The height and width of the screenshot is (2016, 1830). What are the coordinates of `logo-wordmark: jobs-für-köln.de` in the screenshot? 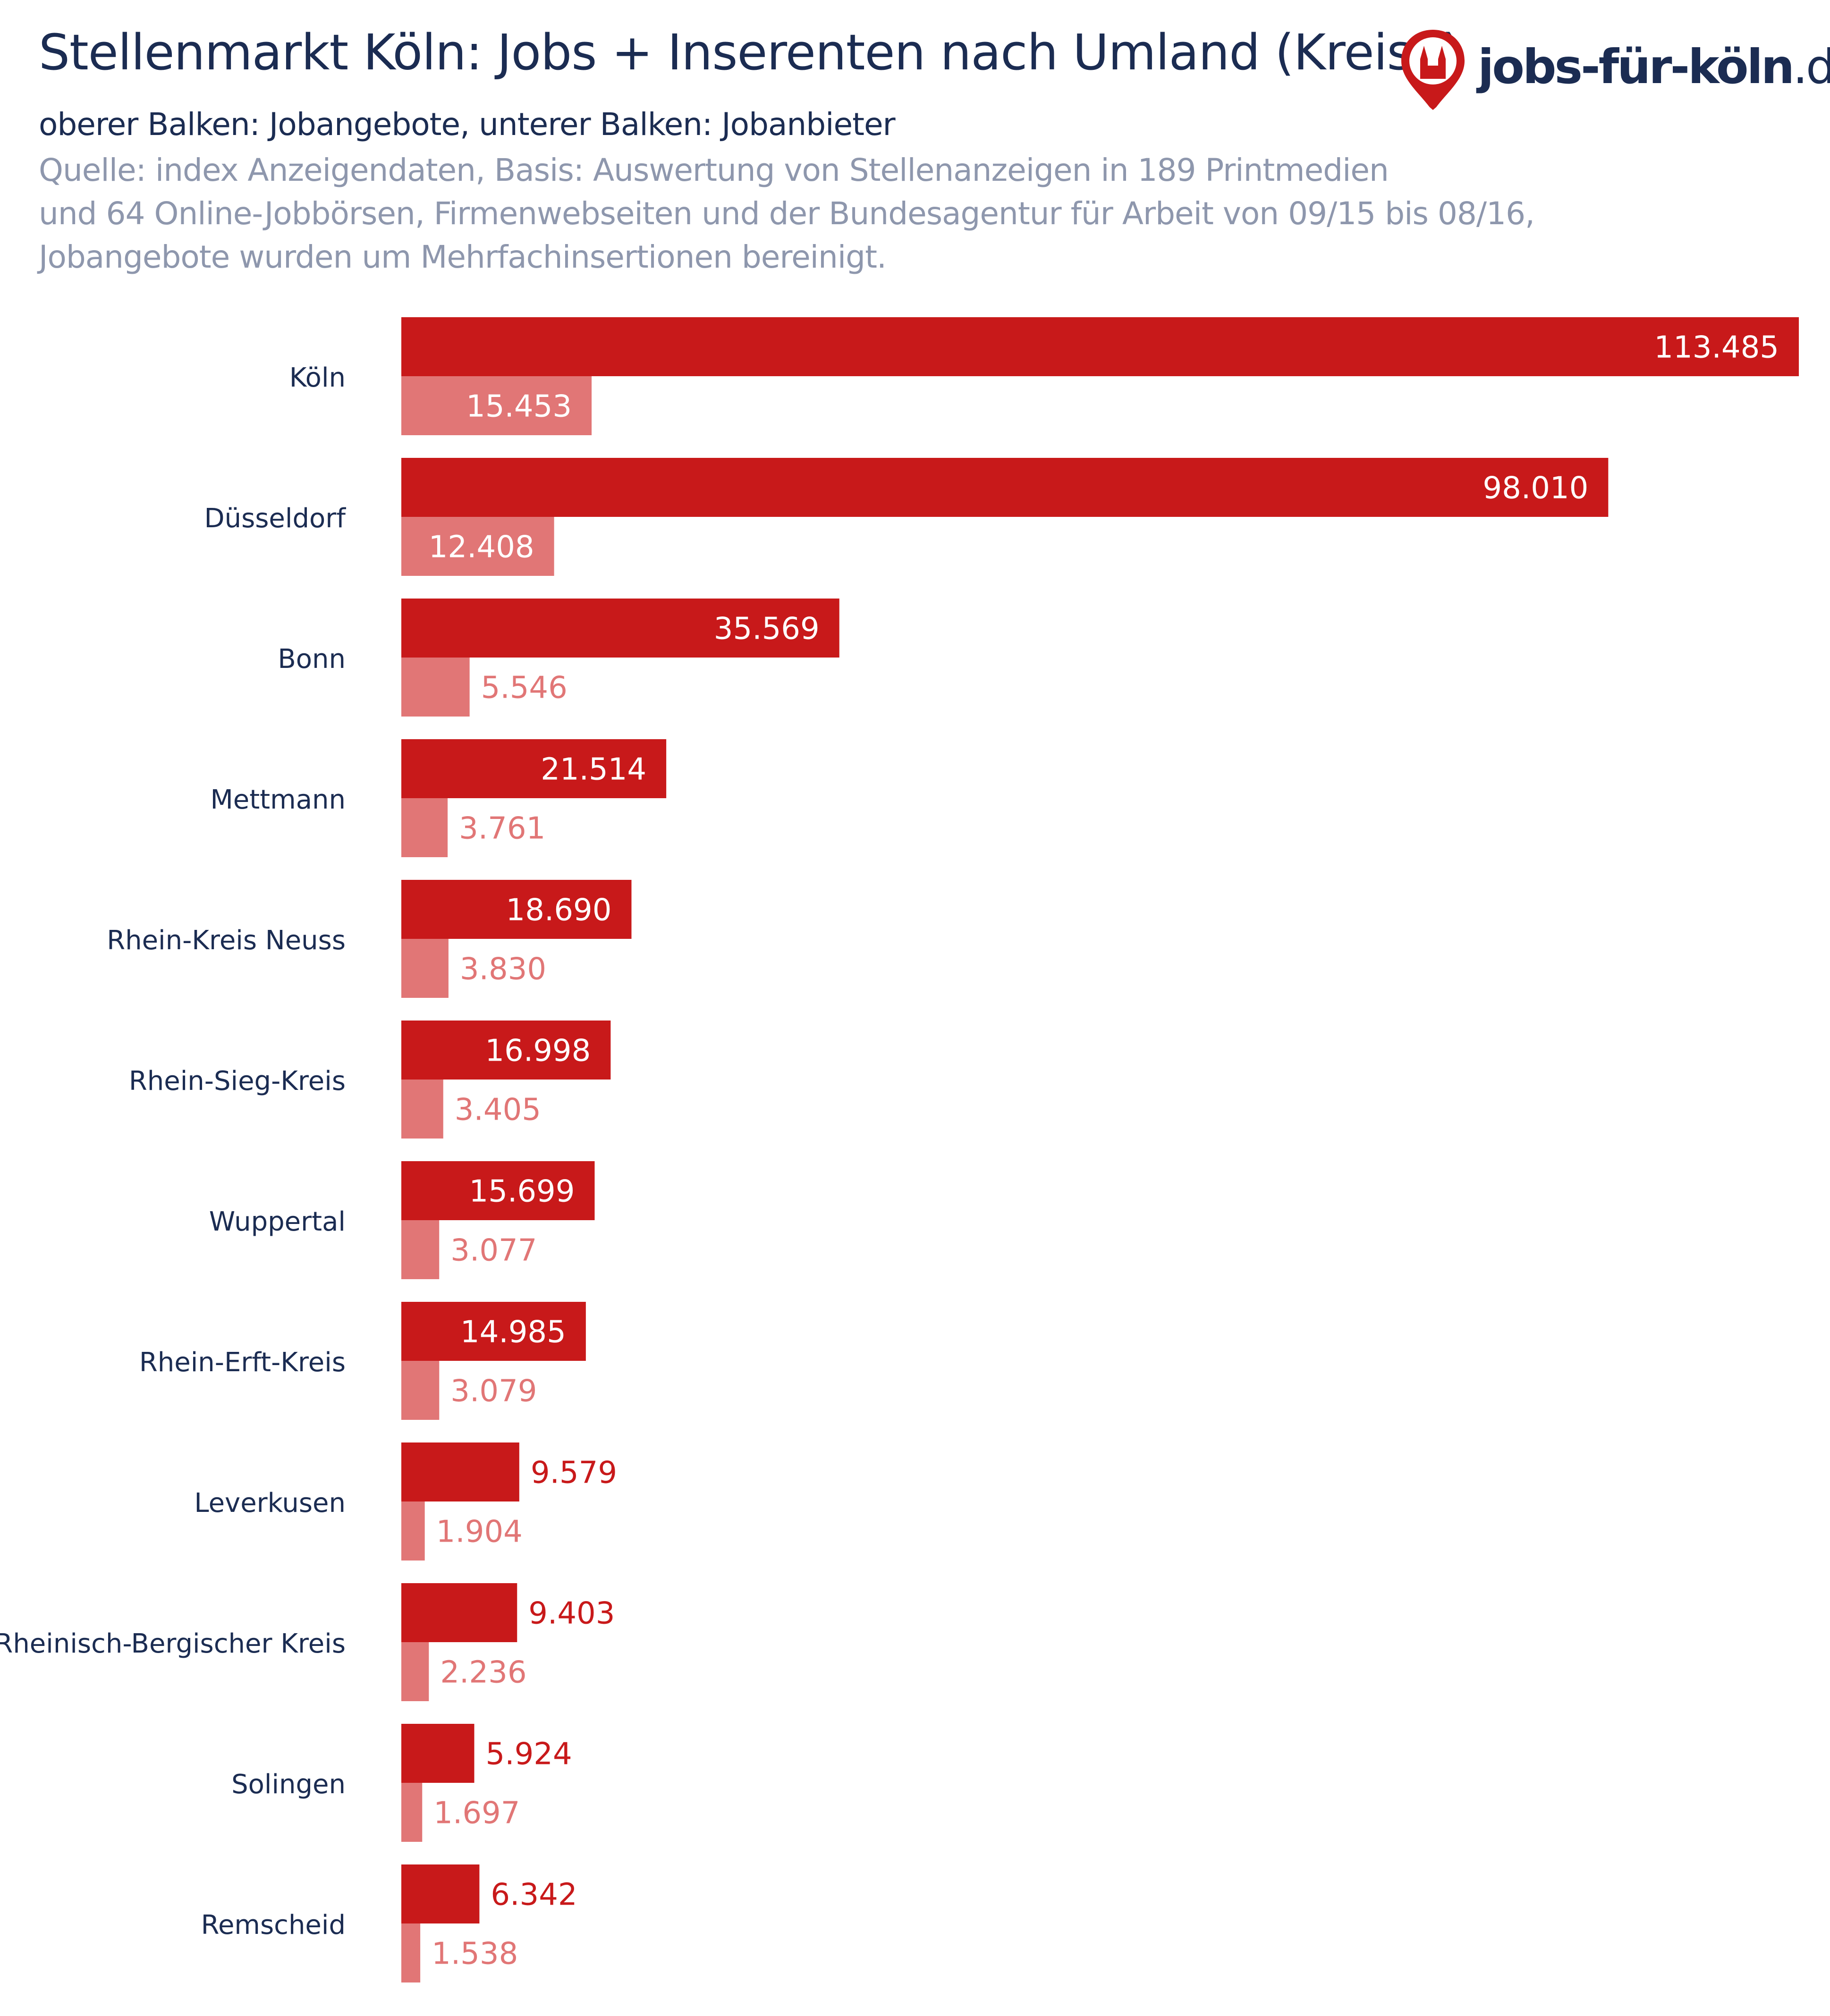 It's located at (1654, 67).